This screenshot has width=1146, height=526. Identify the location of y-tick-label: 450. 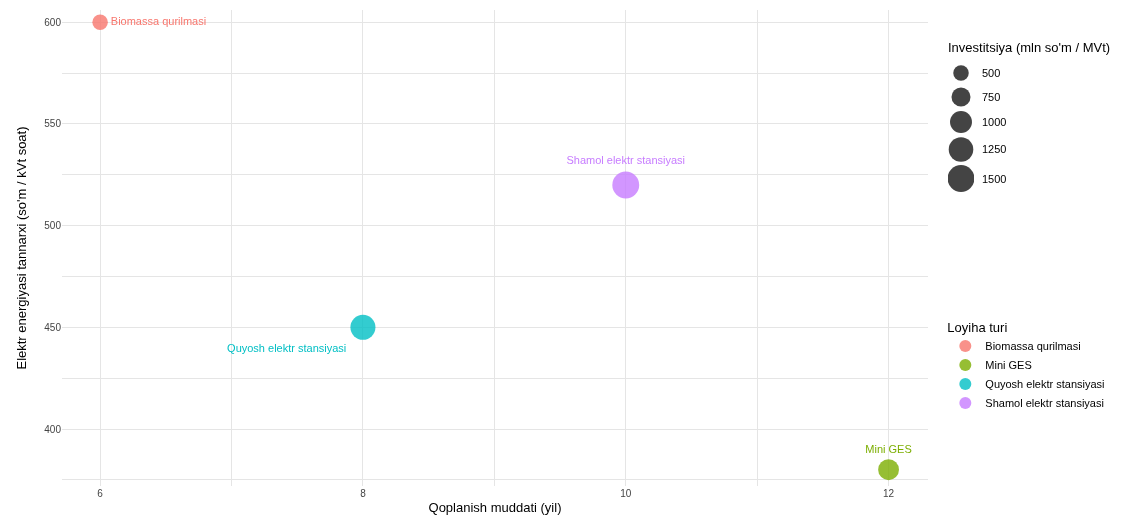
(53, 327).